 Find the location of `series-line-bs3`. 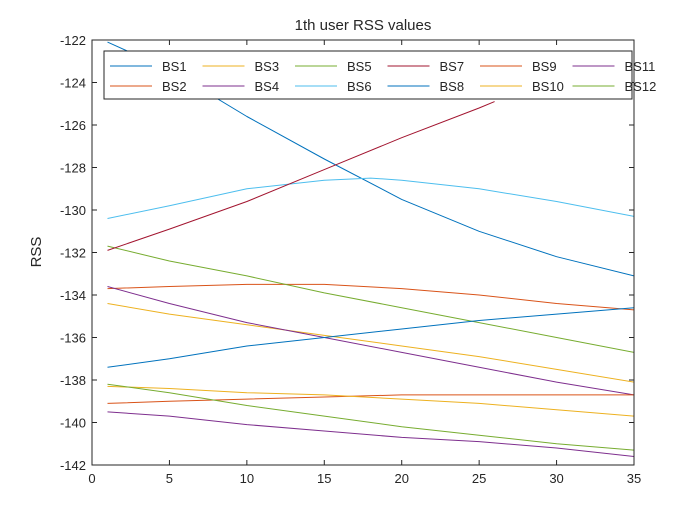

series-line-bs3 is located at coordinates (370, 343).